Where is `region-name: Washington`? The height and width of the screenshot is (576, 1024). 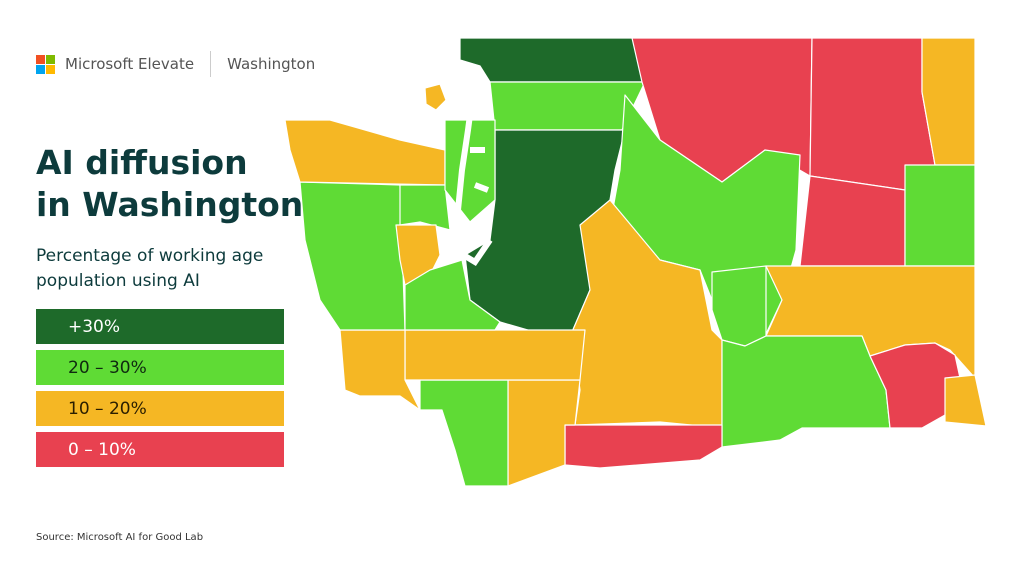 region-name: Washington is located at coordinates (271, 64).